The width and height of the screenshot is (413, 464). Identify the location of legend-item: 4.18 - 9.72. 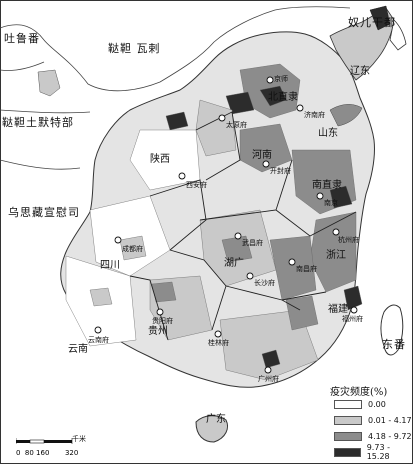
(373, 436).